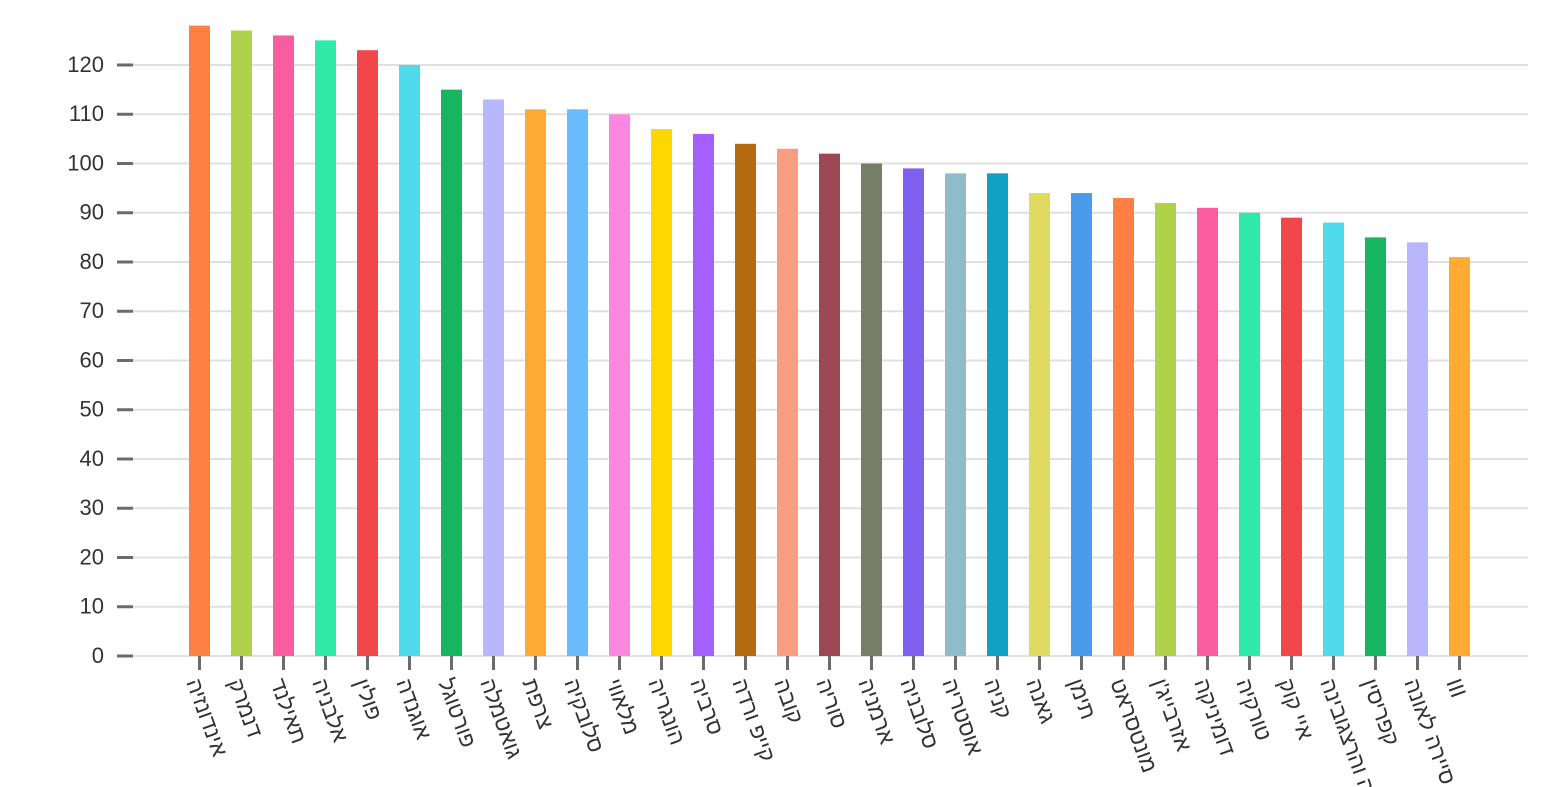  I want to click on x-tick-label: דנמרק, so click(245, 708).